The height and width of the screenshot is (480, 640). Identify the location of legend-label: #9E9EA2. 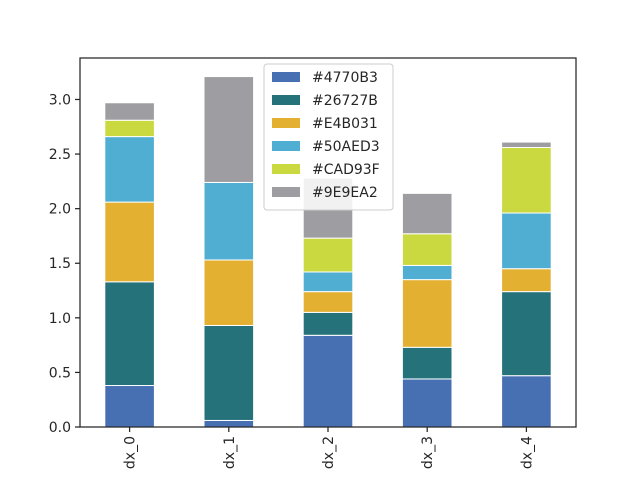
(345, 193).